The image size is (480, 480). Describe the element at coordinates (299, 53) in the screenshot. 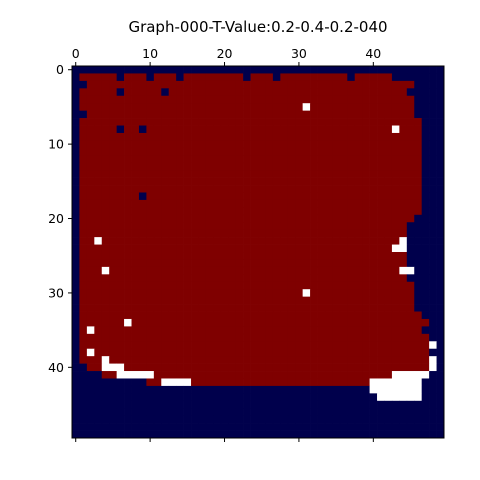

I see `x-tick-label: 30` at that location.